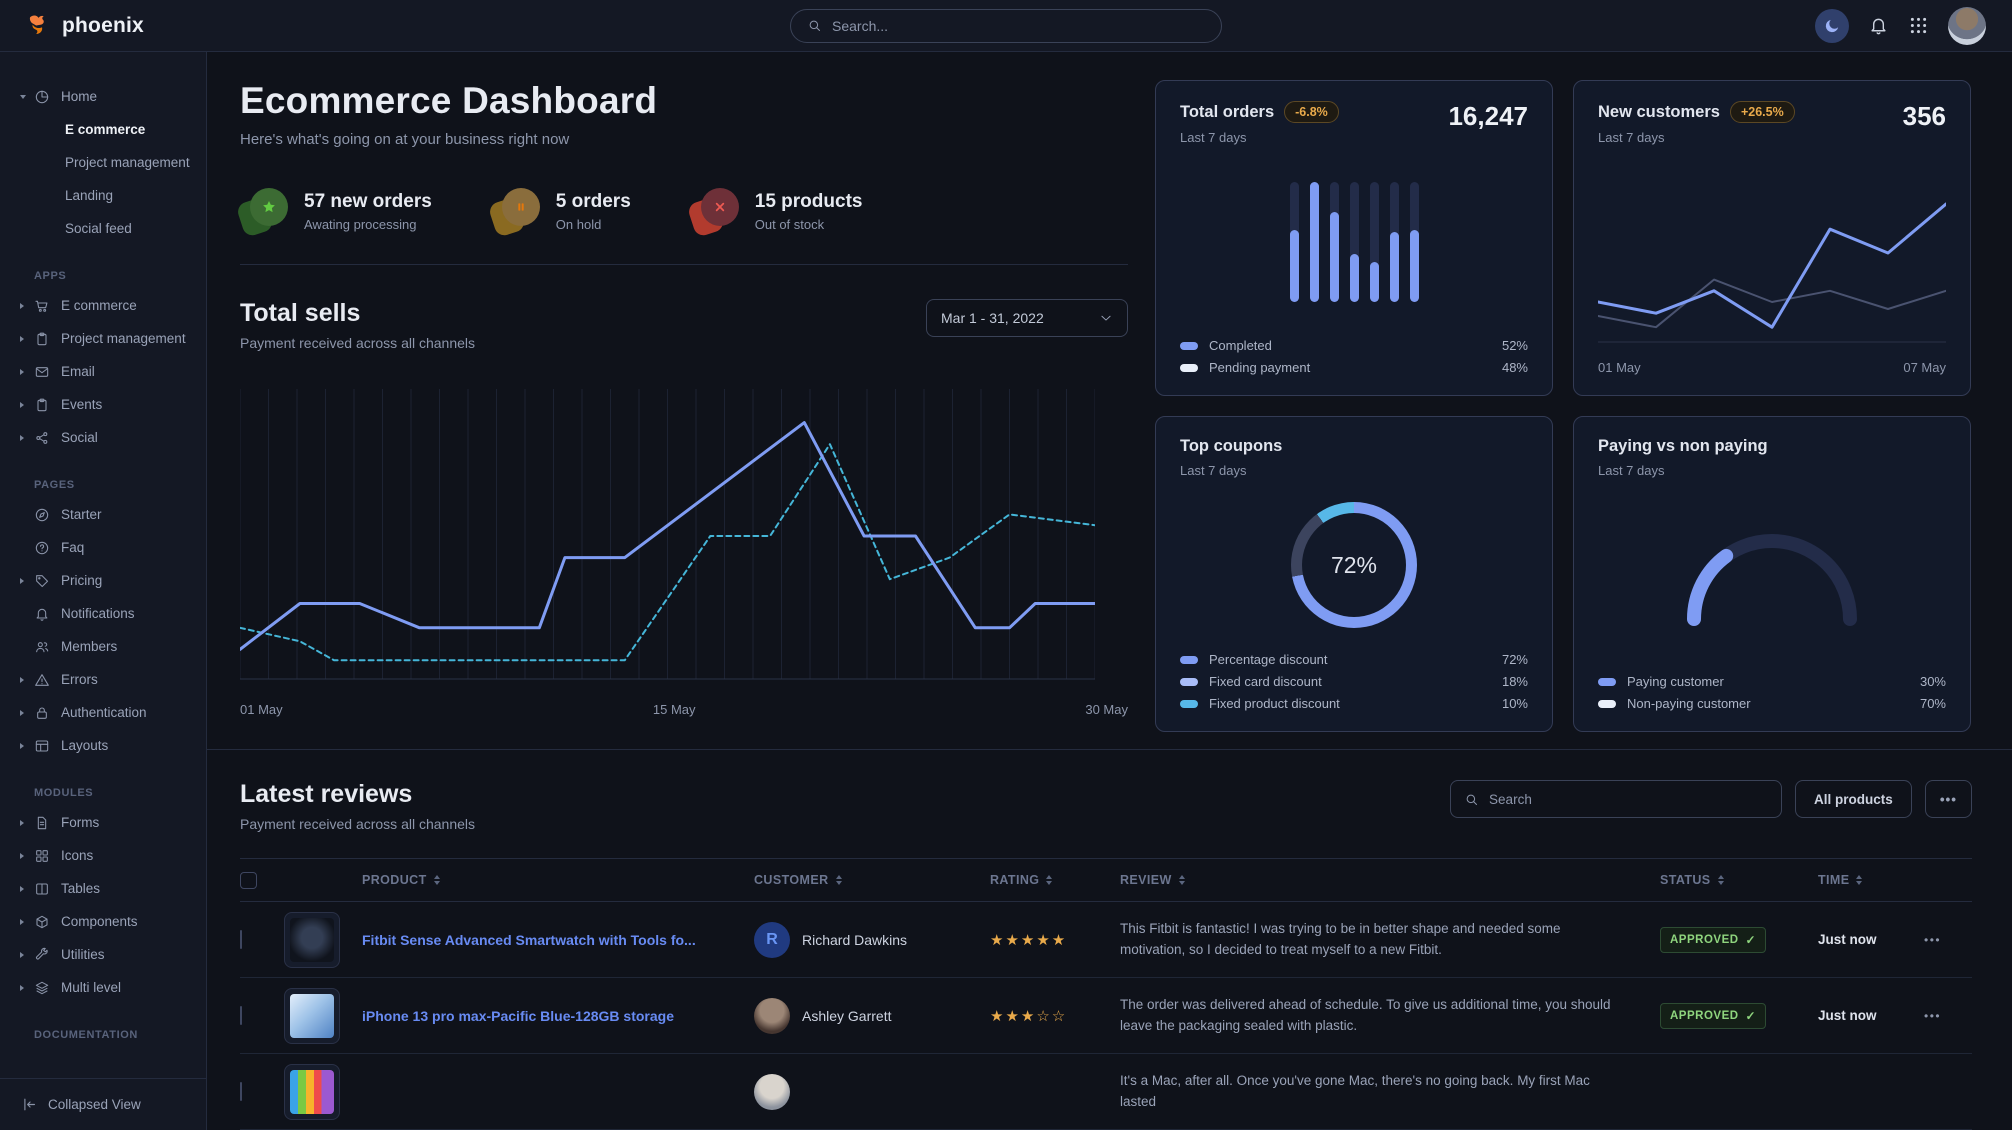 The image size is (2012, 1130). What do you see at coordinates (105, 129) in the screenshot?
I see `sidebar-subitem-e-commerce: E commerce` at bounding box center [105, 129].